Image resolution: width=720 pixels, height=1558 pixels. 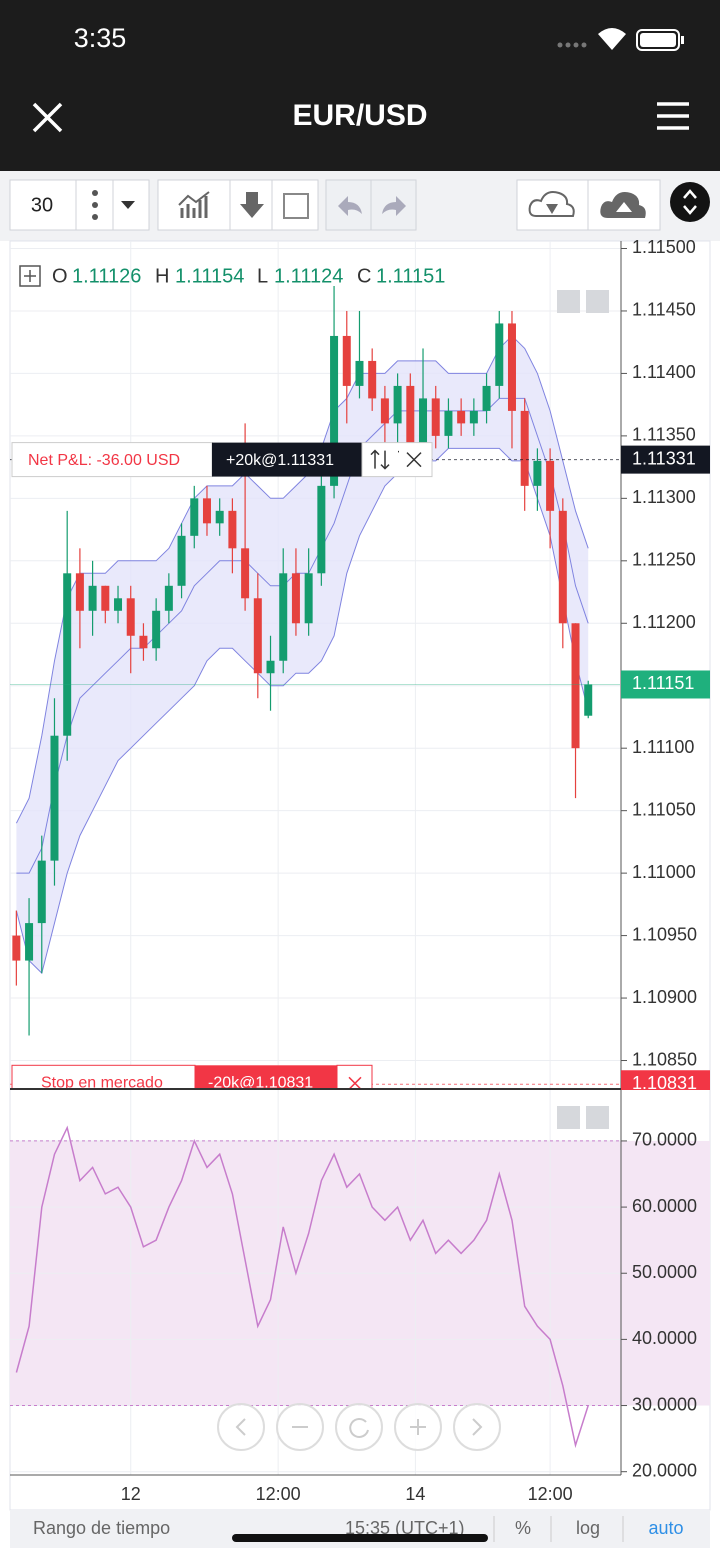 I want to click on toggle-icon, so click(x=690, y=202).